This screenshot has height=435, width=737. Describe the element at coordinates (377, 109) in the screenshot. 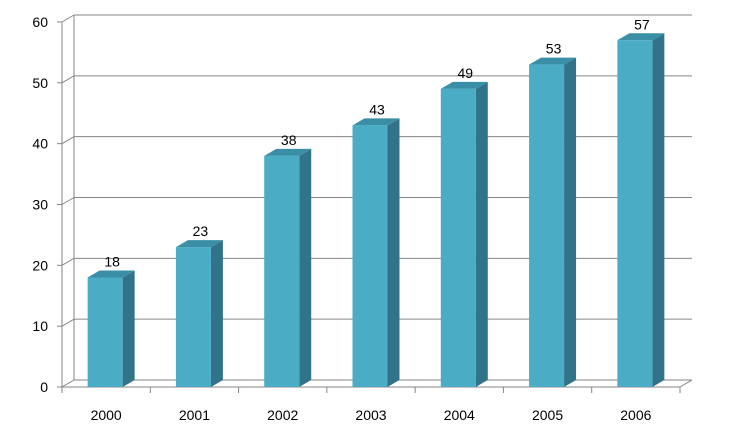

I see `data-label: 43` at that location.